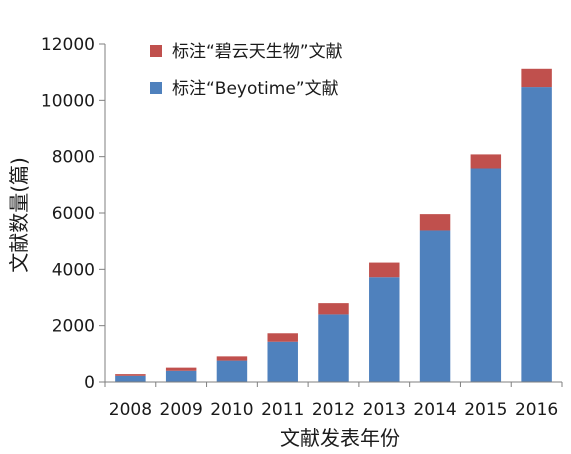 The width and height of the screenshot is (571, 454). Describe the element at coordinates (73, 158) in the screenshot. I see `y-tick-label: 8000` at that location.